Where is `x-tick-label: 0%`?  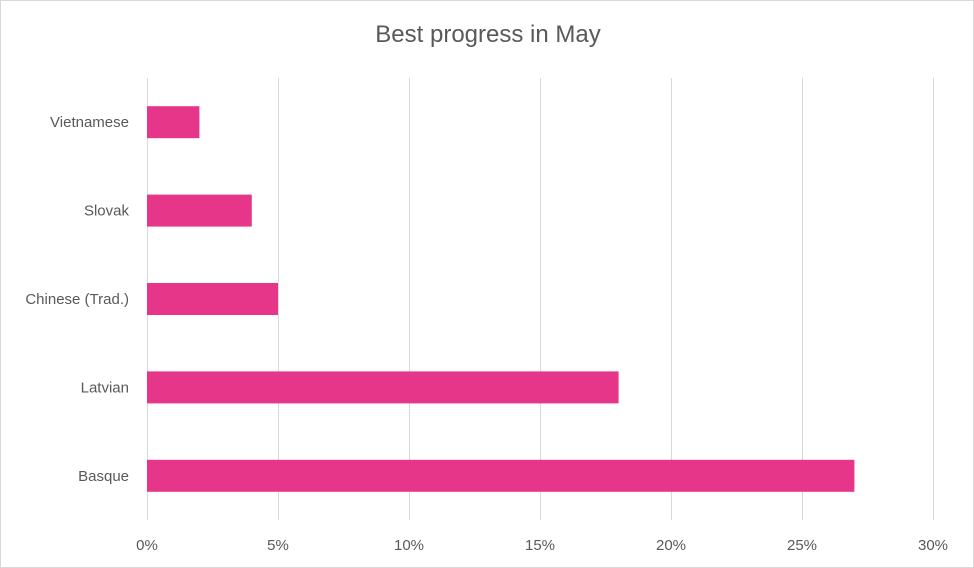 x-tick-label: 0% is located at coordinates (147, 545).